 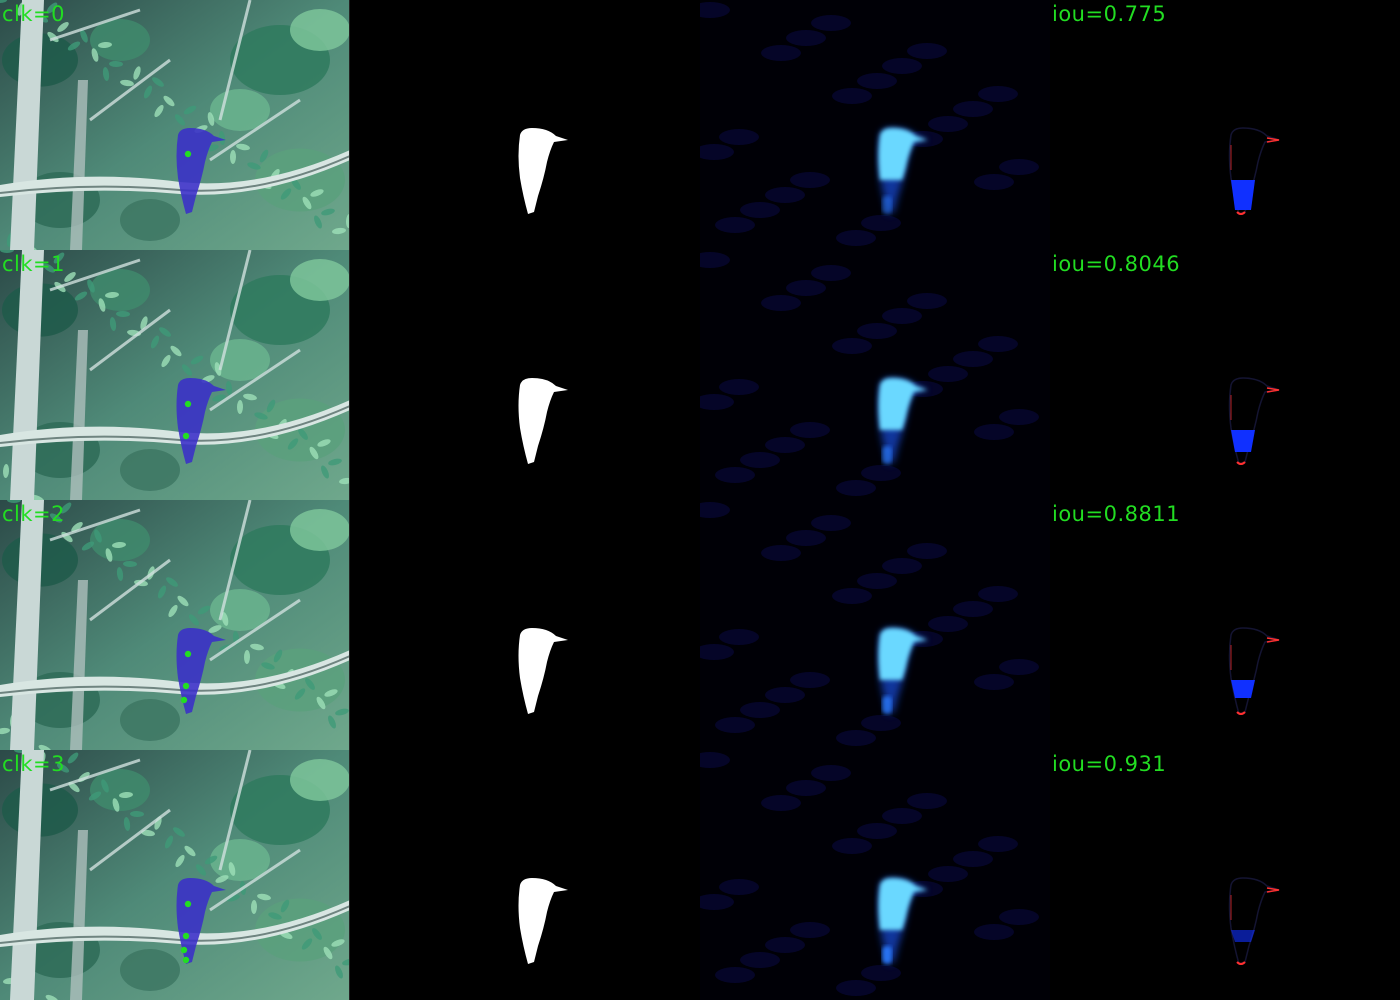 I want to click on prob-map-shape, so click(x=875, y=875).